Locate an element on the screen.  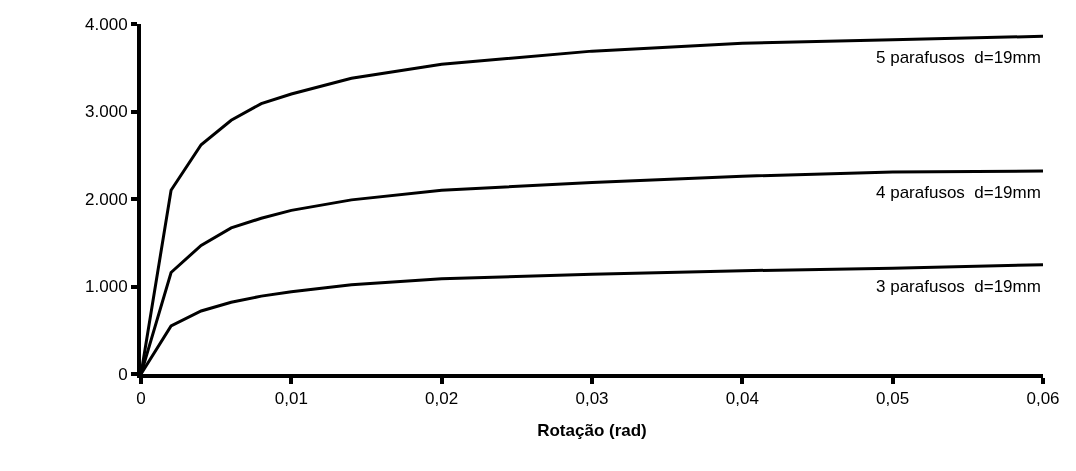
y-tick-label: 3.000 is located at coordinates (106, 112).